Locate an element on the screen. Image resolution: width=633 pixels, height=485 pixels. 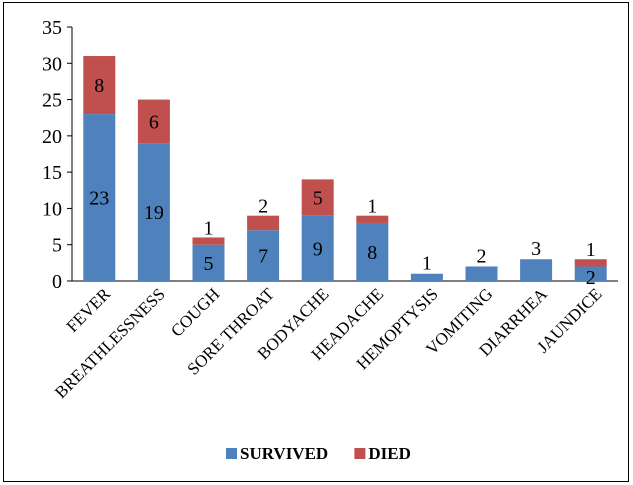
legend: SURVIVED DIED is located at coordinates (318, 453).